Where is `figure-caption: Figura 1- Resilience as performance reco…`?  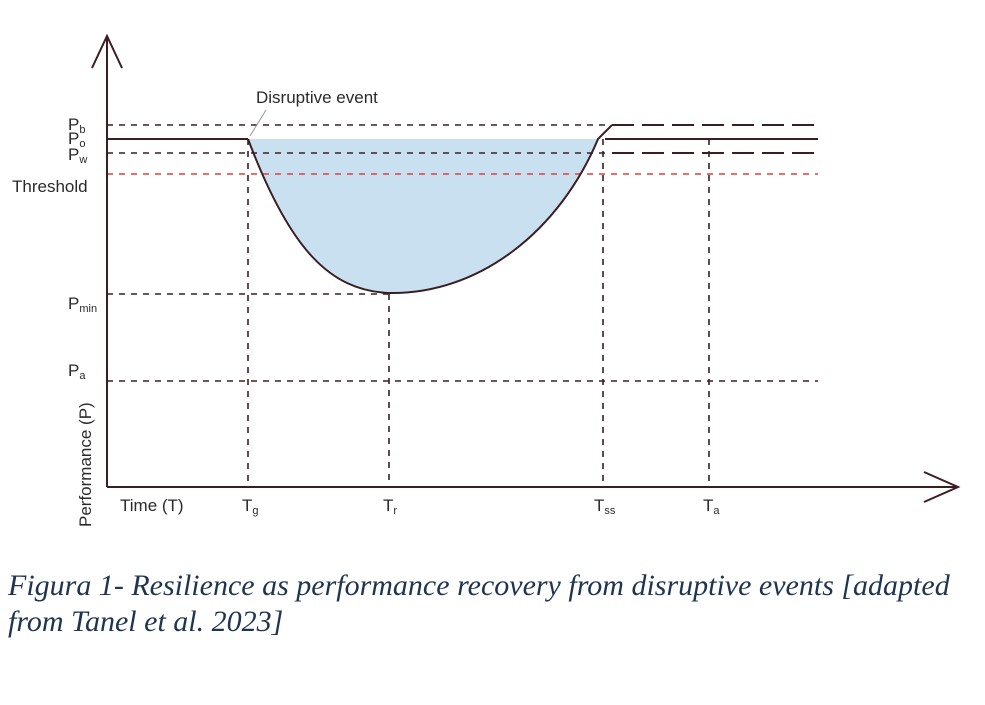 figure-caption: Figura 1- Resilience as performance reco… is located at coordinates (479, 603).